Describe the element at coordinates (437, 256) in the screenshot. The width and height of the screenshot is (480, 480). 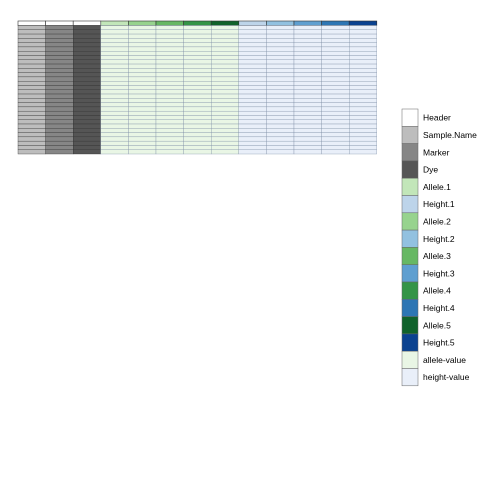
I see `legend-label-allele-3: Allele.3` at that location.